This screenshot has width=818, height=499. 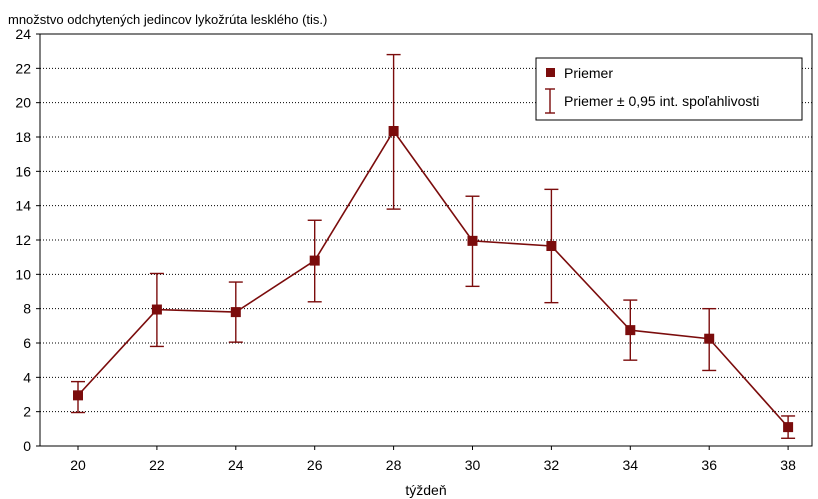 What do you see at coordinates (23, 240) in the screenshot?
I see `y-tick-label: 12` at bounding box center [23, 240].